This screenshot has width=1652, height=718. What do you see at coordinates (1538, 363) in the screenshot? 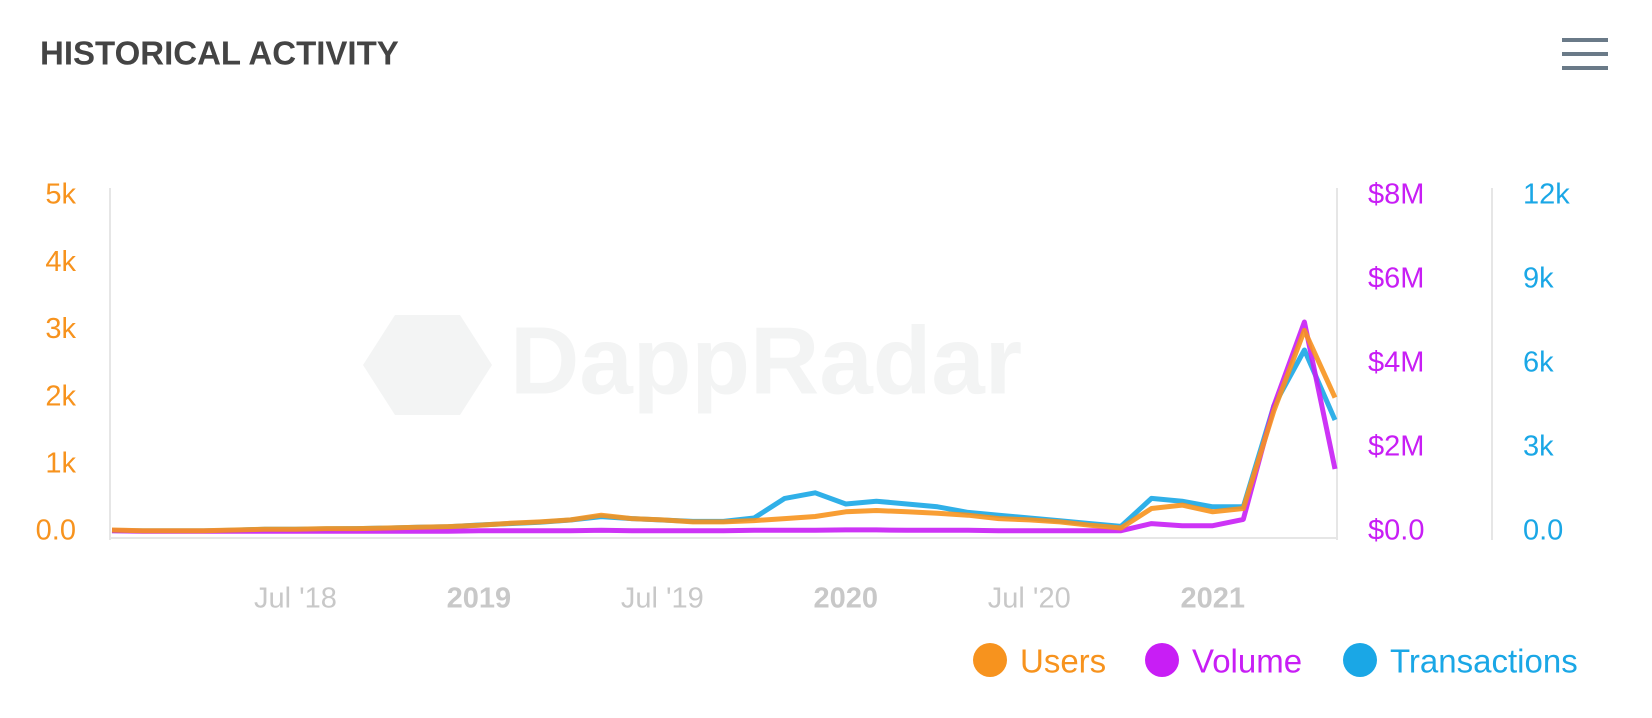
I see `y-tick-label: 6k` at bounding box center [1538, 363].